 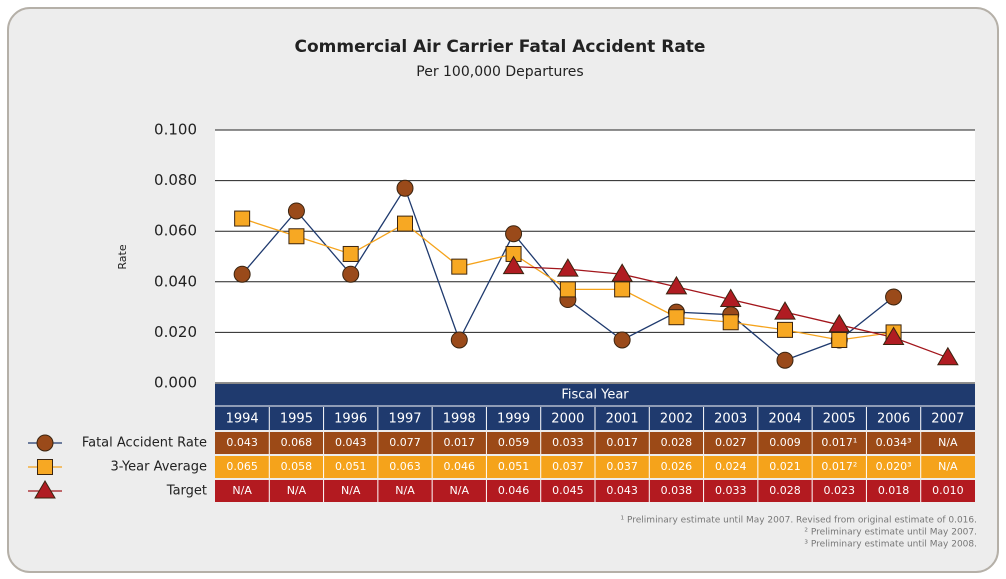 I want to click on table-cell: 0.063, so click(x=405, y=466).